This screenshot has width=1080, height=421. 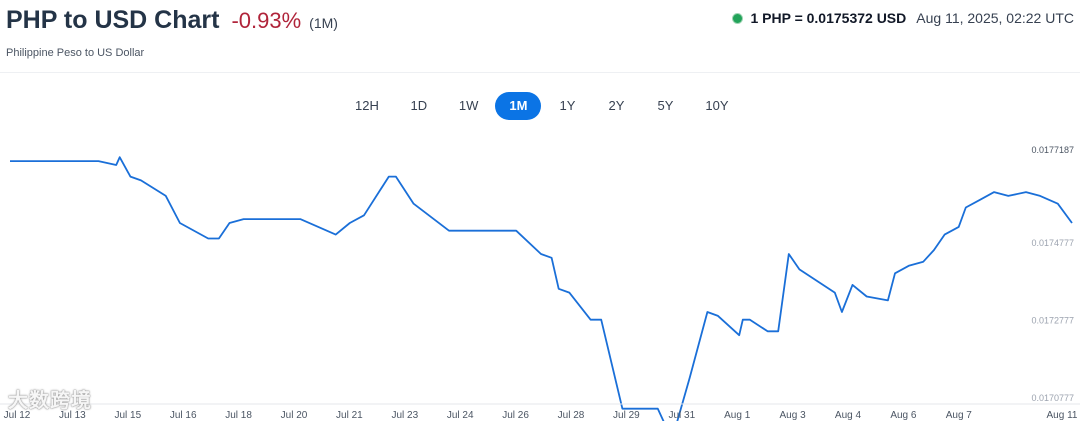 I want to click on tab-1m: 1M, so click(x=518, y=106).